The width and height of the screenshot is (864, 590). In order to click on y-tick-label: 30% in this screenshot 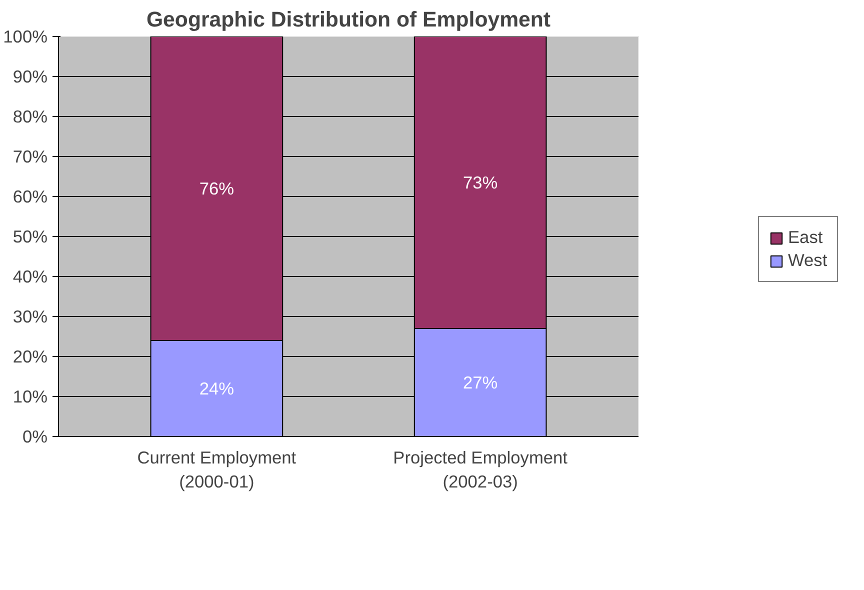, I will do `click(30, 316)`.